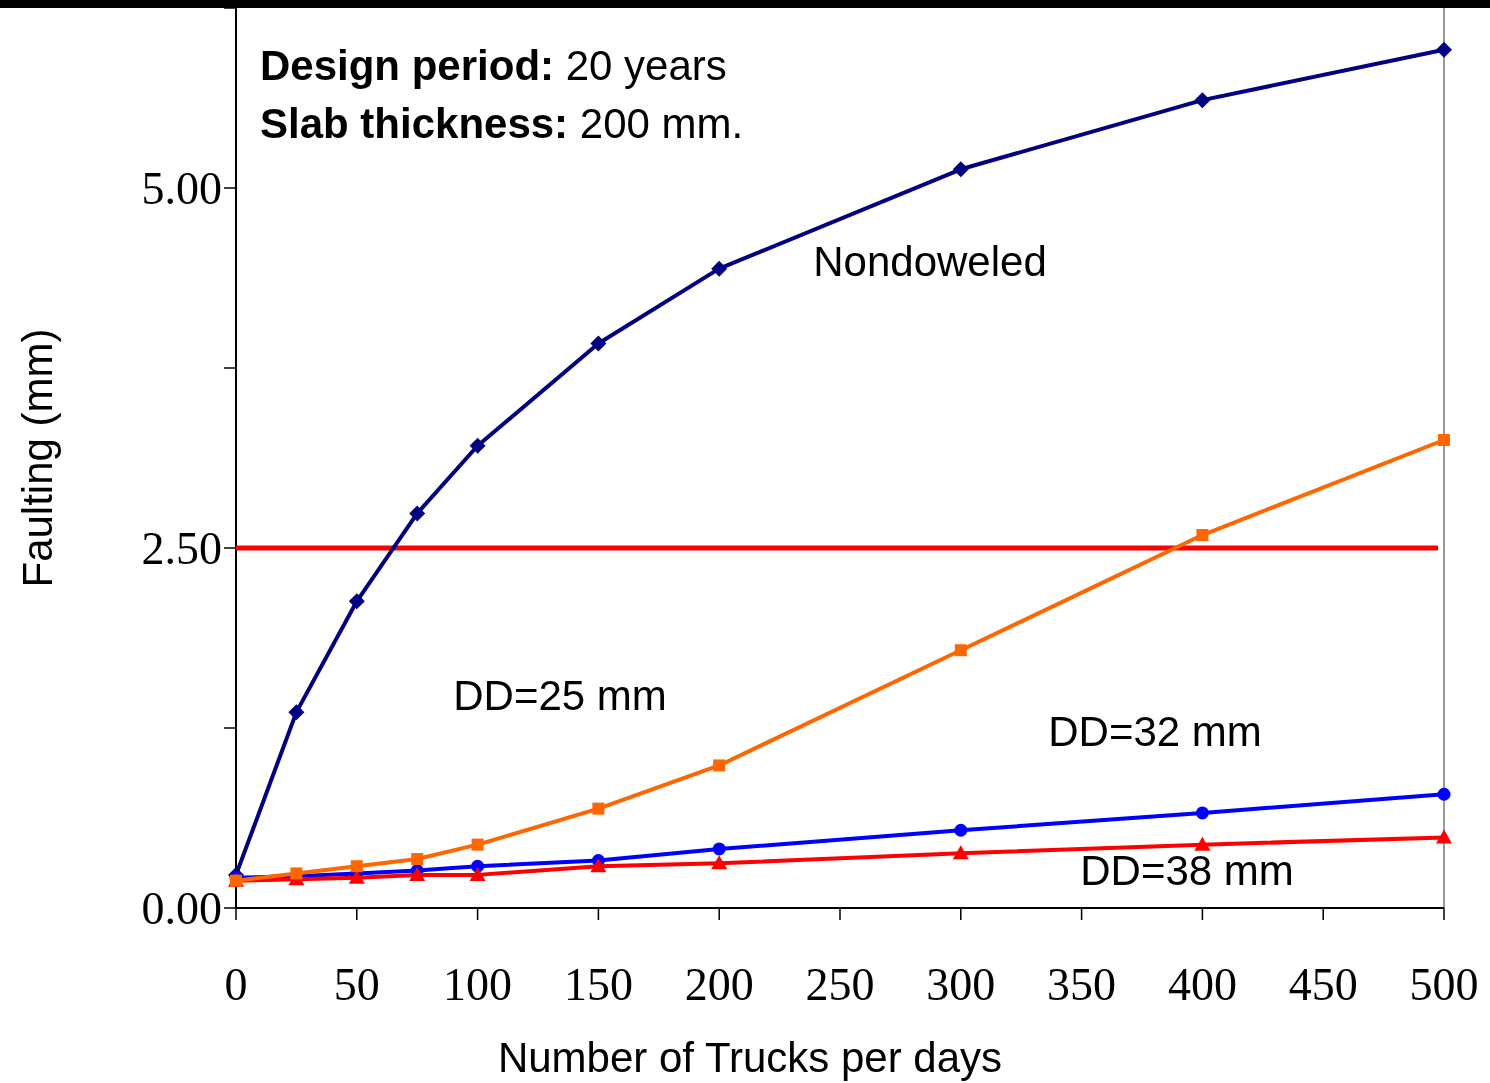  What do you see at coordinates (930, 261) in the screenshot?
I see `annotation: Nondoweled` at bounding box center [930, 261].